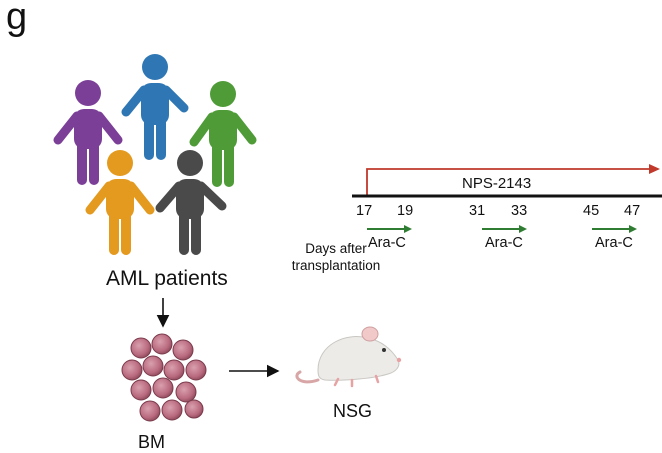 The width and height of the screenshot is (662, 453). What do you see at coordinates (477, 211) in the screenshot?
I see `timeline-day: 31` at bounding box center [477, 211].